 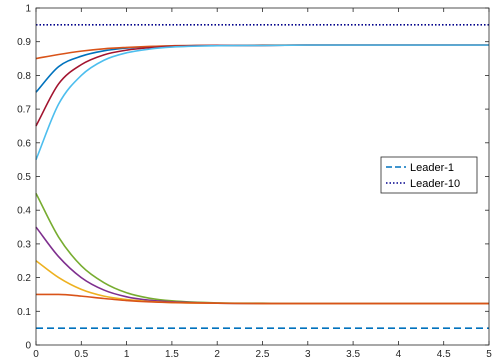 What do you see at coordinates (24, 312) in the screenshot?
I see `y-tick-label: 0.1` at bounding box center [24, 312].